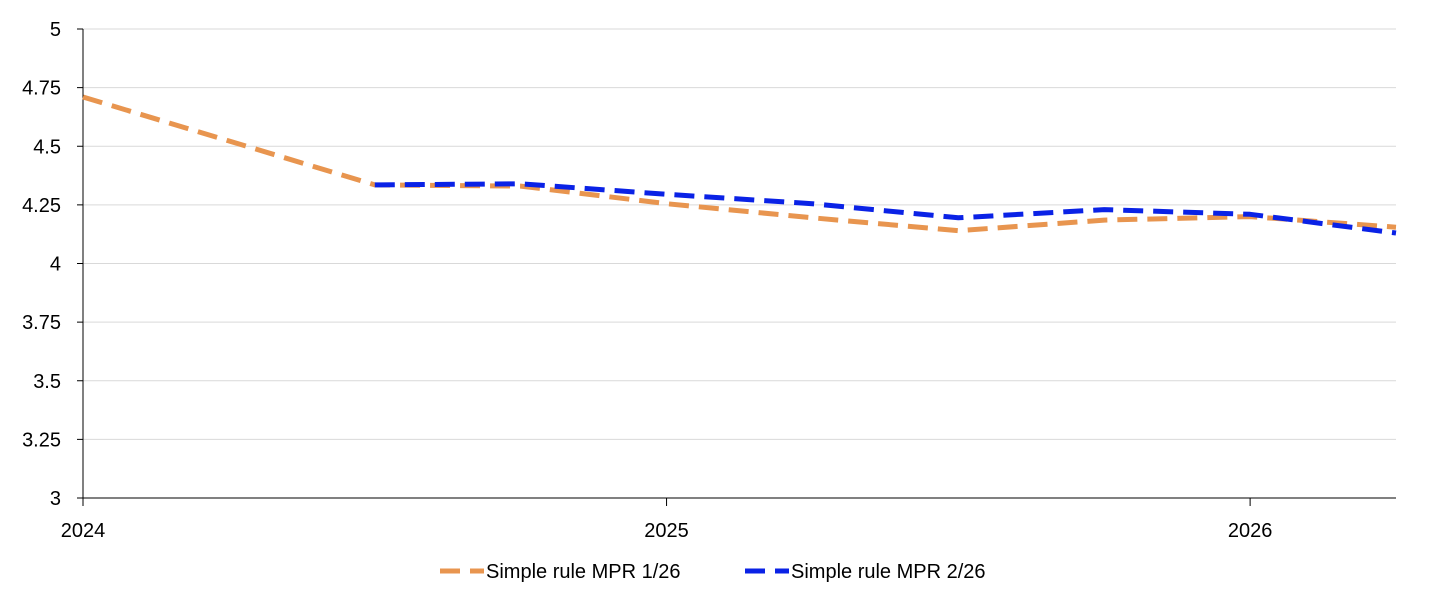 This screenshot has height=593, width=1445. I want to click on y-tick-label: 3.5, so click(47, 382).